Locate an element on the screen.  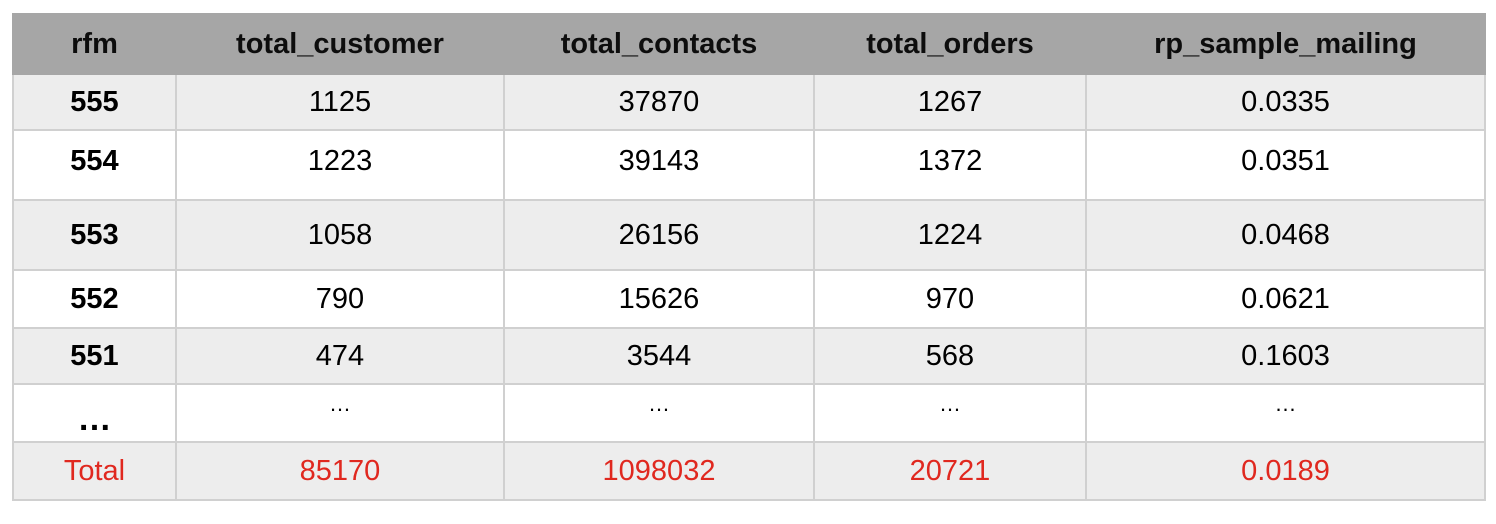
cell-rfm: 553 is located at coordinates (94, 235).